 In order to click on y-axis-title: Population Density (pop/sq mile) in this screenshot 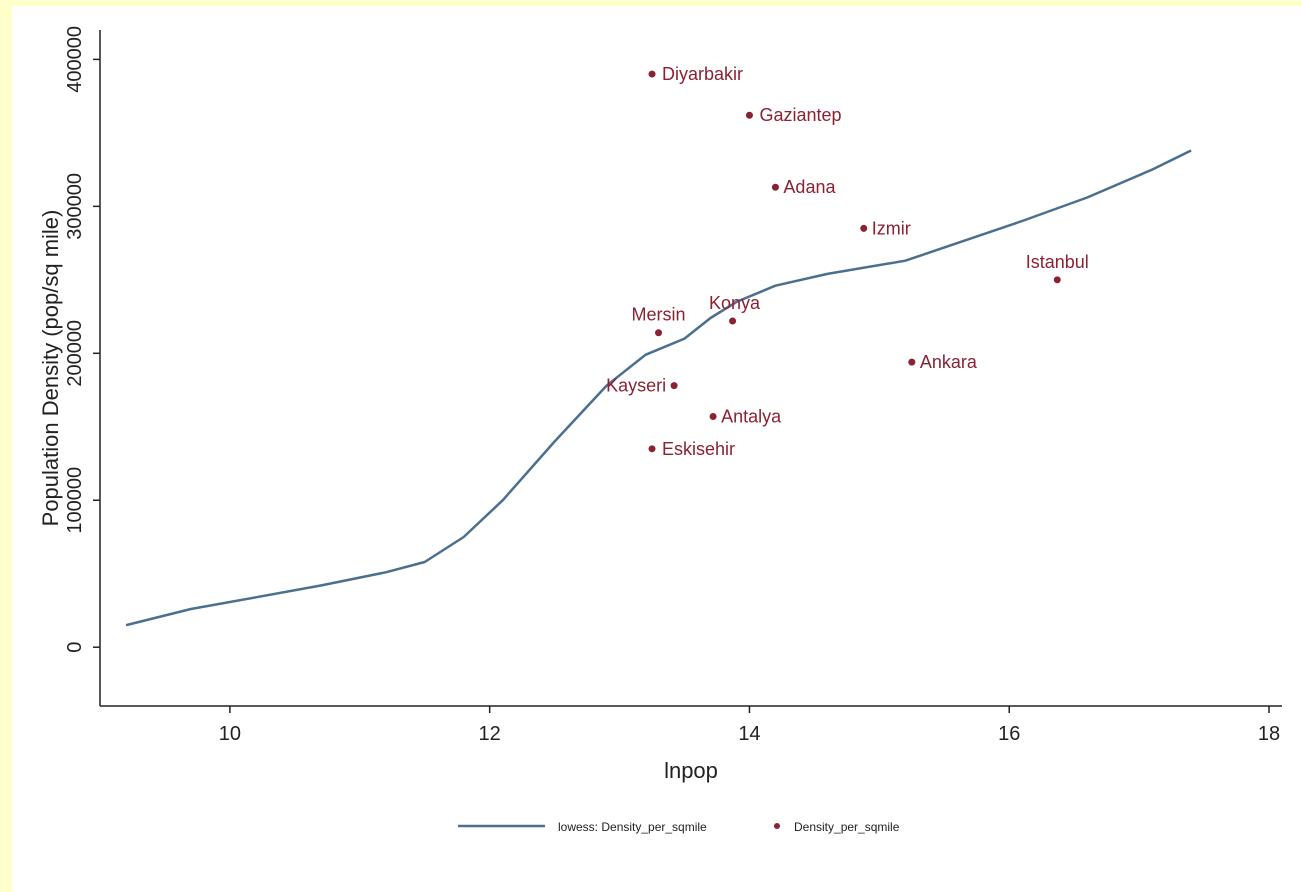, I will do `click(50, 368)`.